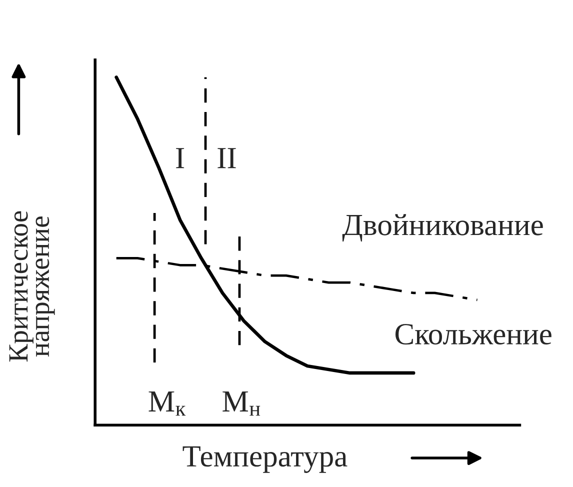  I want to click on annotation: M$_{к}$, so click(167, 403).